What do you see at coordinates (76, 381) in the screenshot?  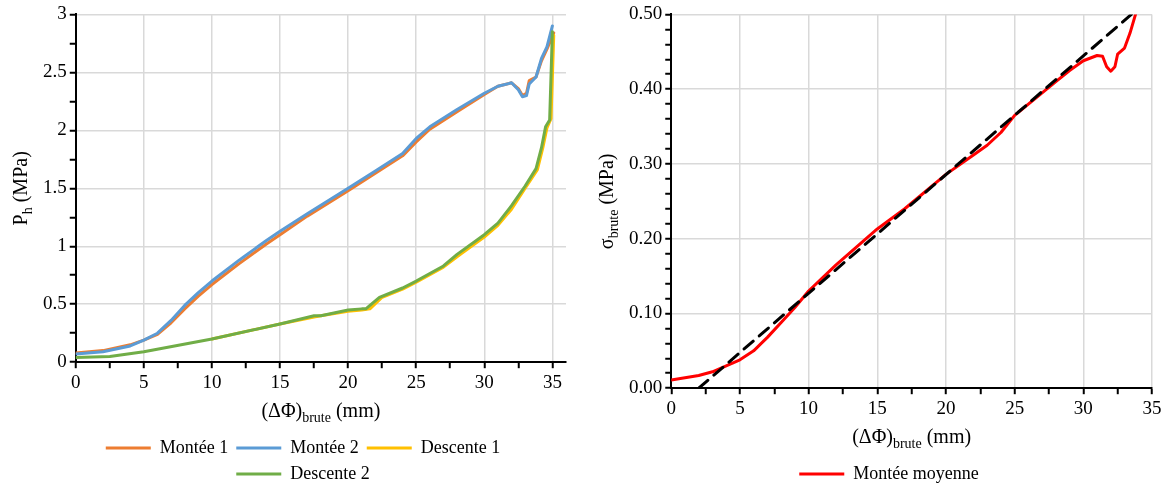 I see `x-tick-label: 0` at bounding box center [76, 381].